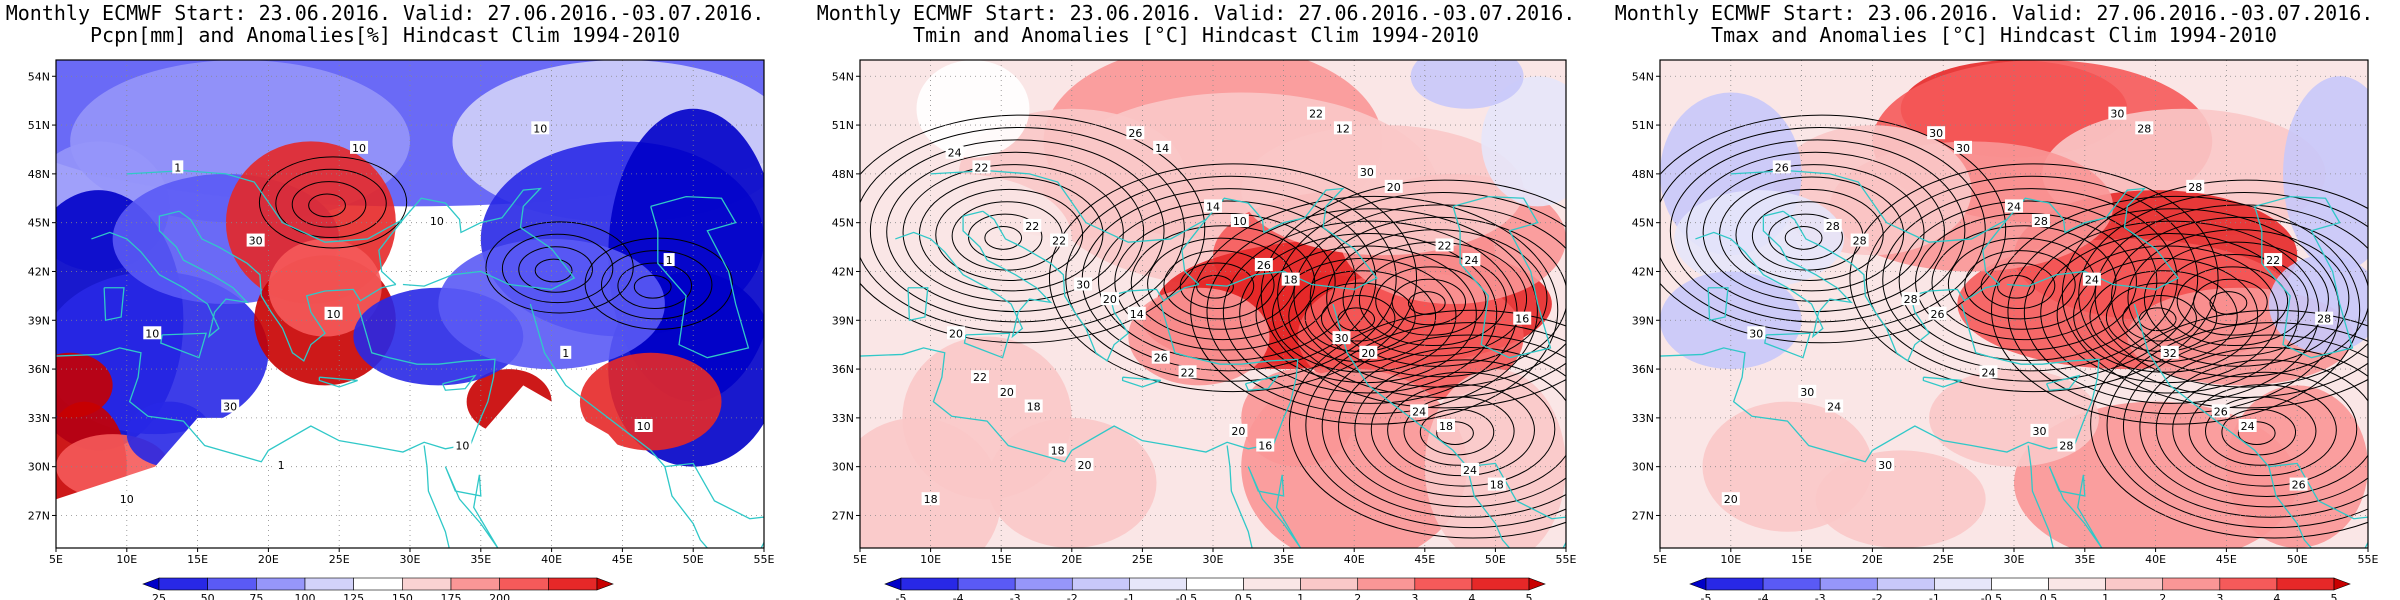  I want to click on colorbar-label: -4, so click(958, 596).